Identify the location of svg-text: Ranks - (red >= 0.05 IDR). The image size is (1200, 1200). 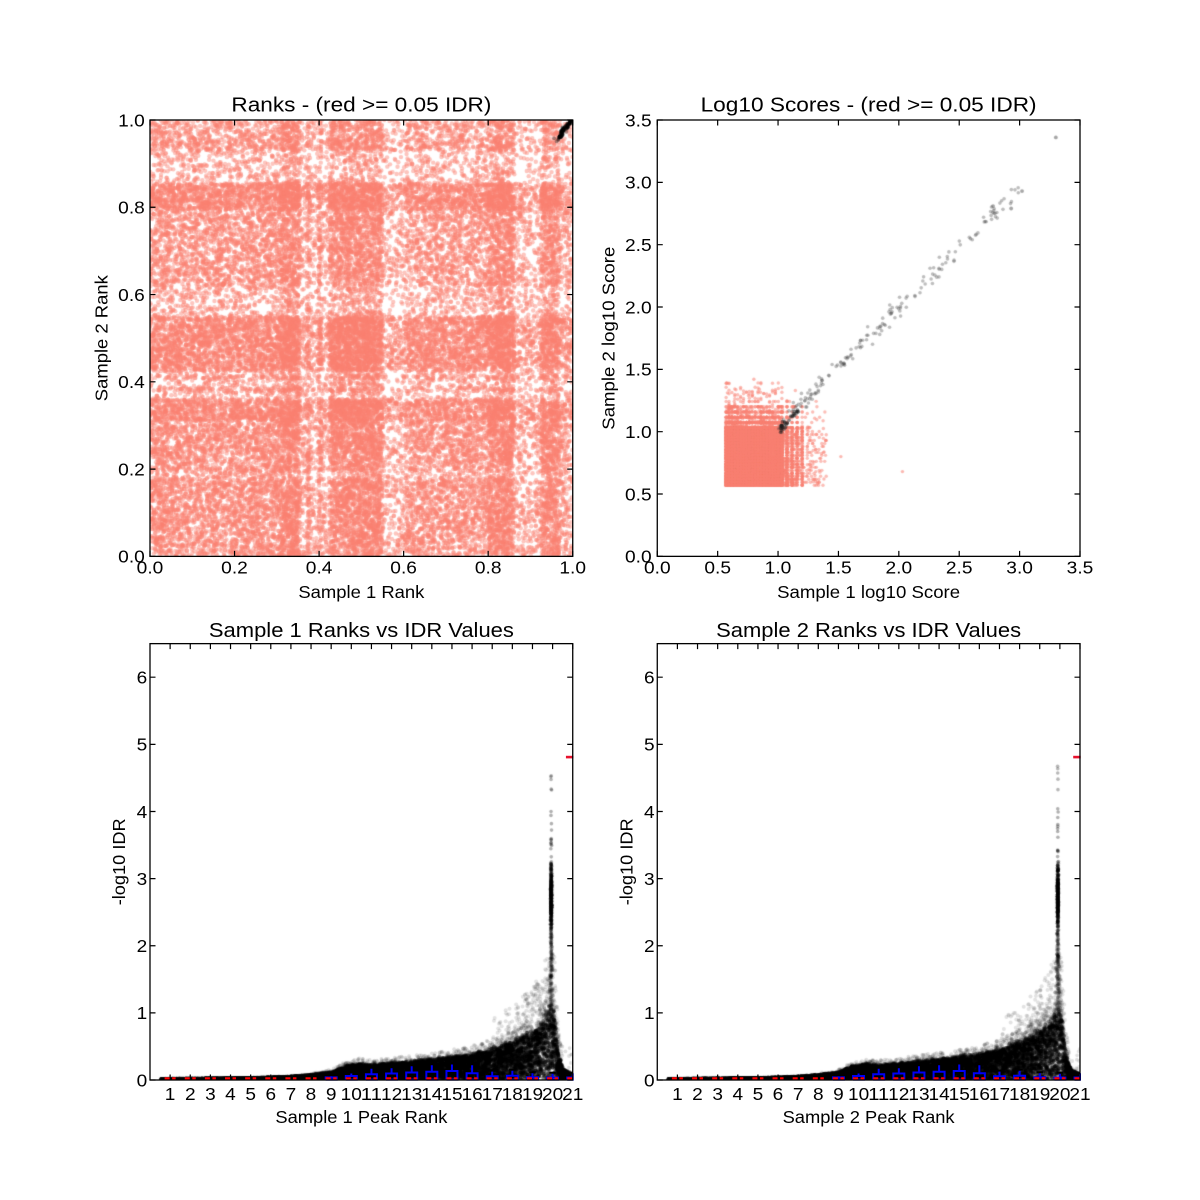
(361, 104).